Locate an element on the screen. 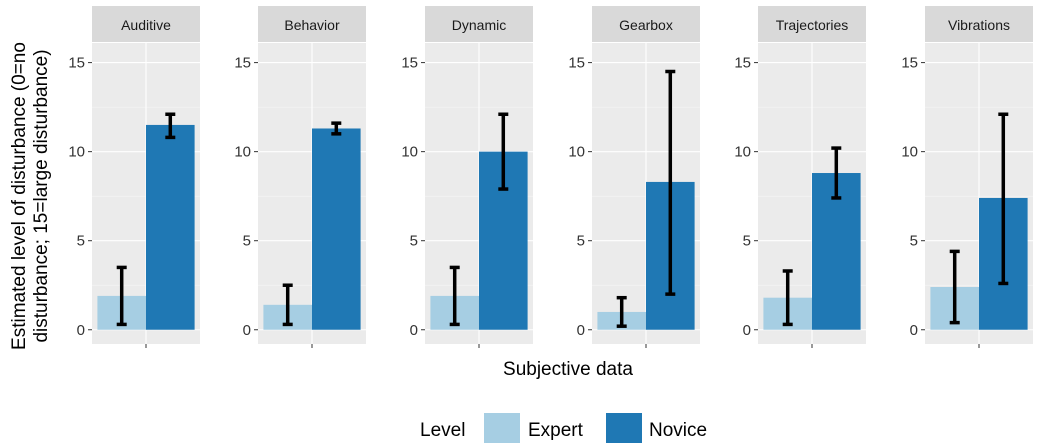 This screenshot has width=1039, height=443. x-axis-label: Subjective data is located at coordinates (568, 369).